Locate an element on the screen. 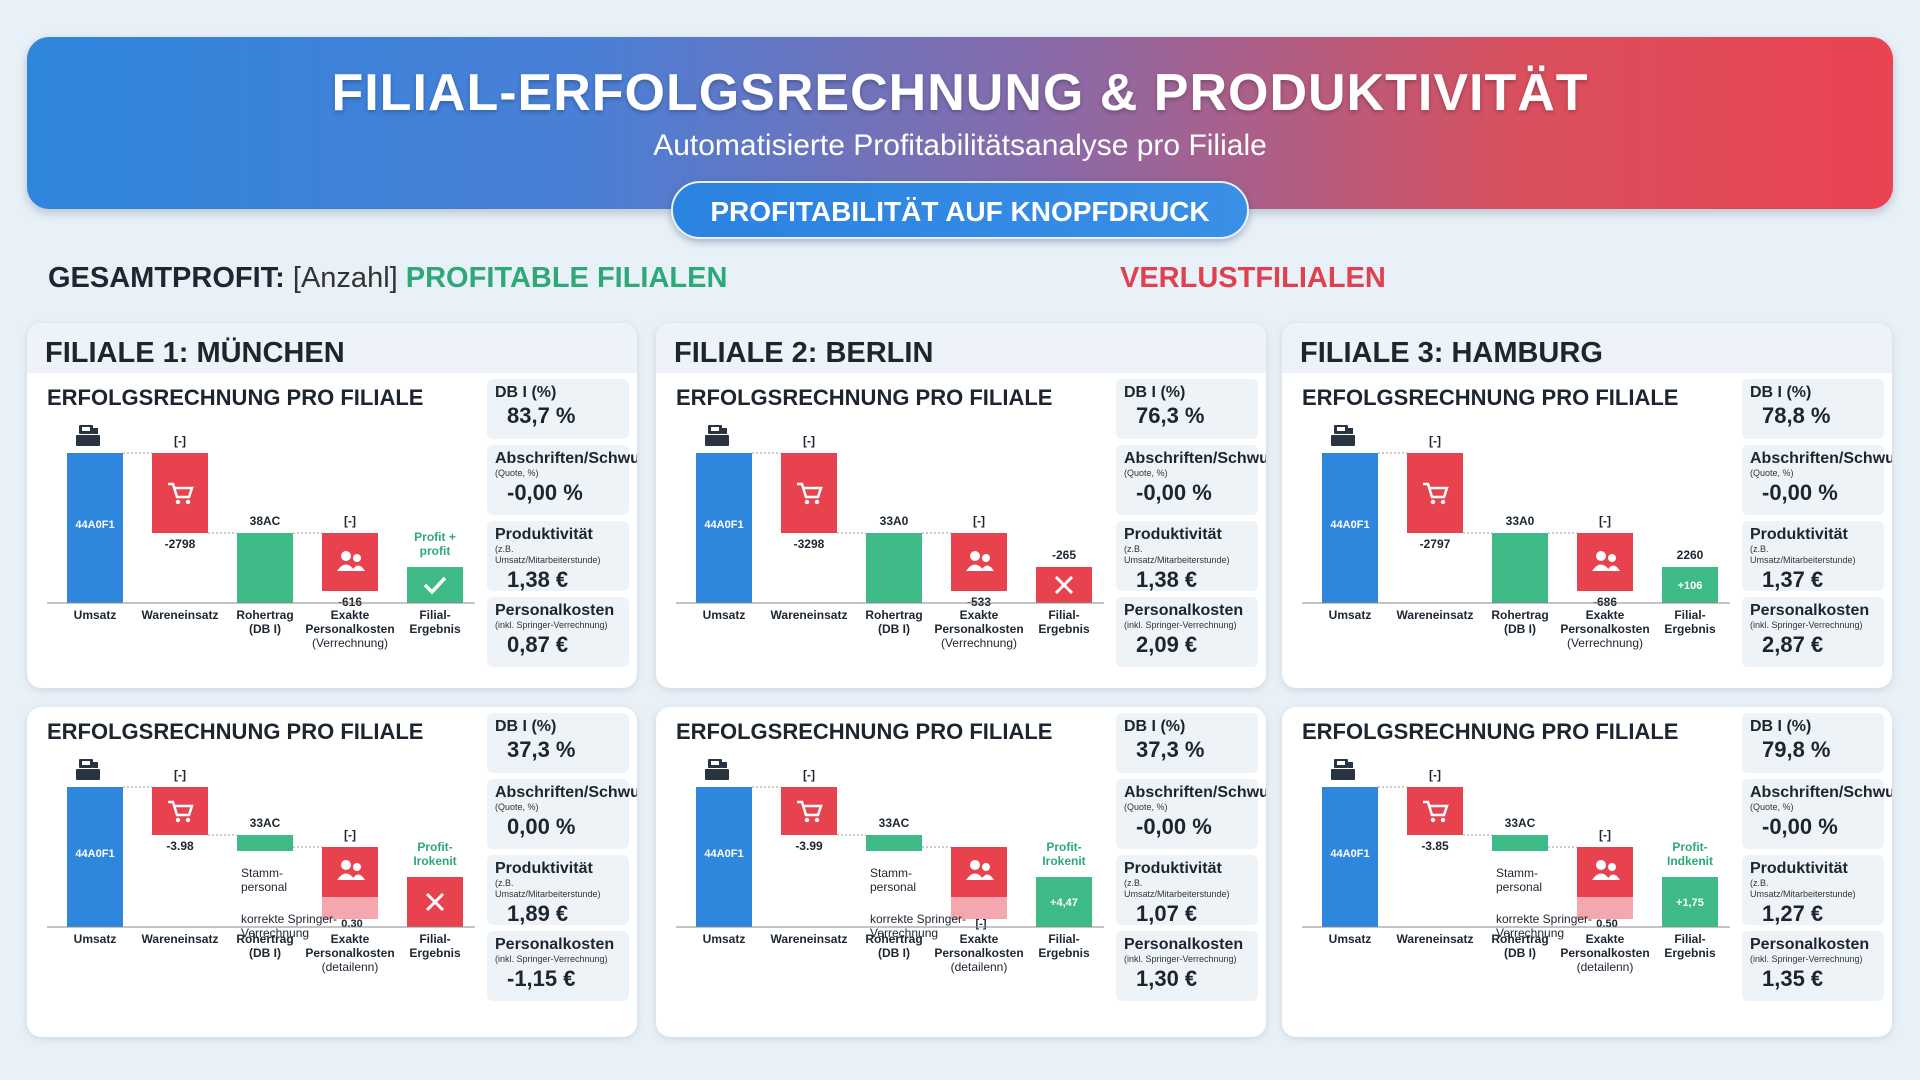 The height and width of the screenshot is (1080, 1920). x-axis-label: Personalkosten is located at coordinates (978, 629).